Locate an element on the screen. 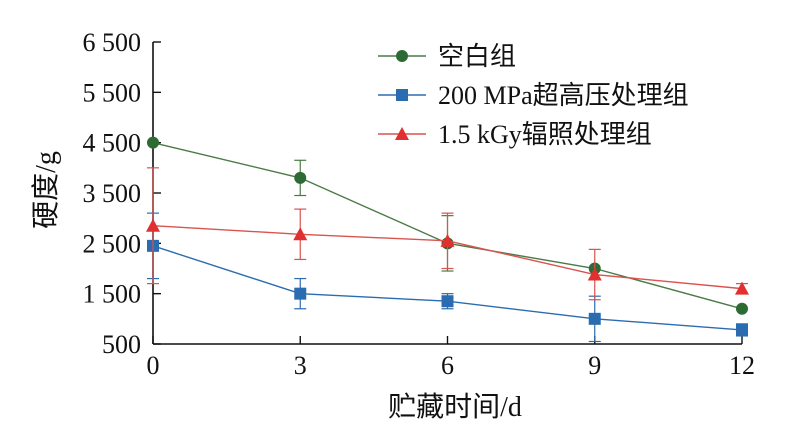  y-tick-label: 6 500 is located at coordinates (112, 42).